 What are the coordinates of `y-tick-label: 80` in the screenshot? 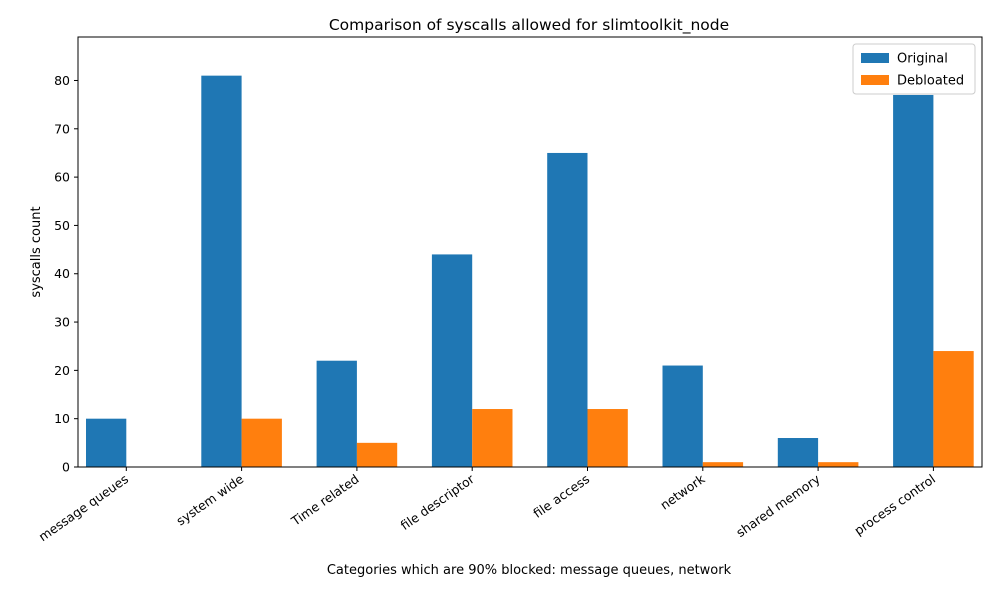 It's located at (62, 80).